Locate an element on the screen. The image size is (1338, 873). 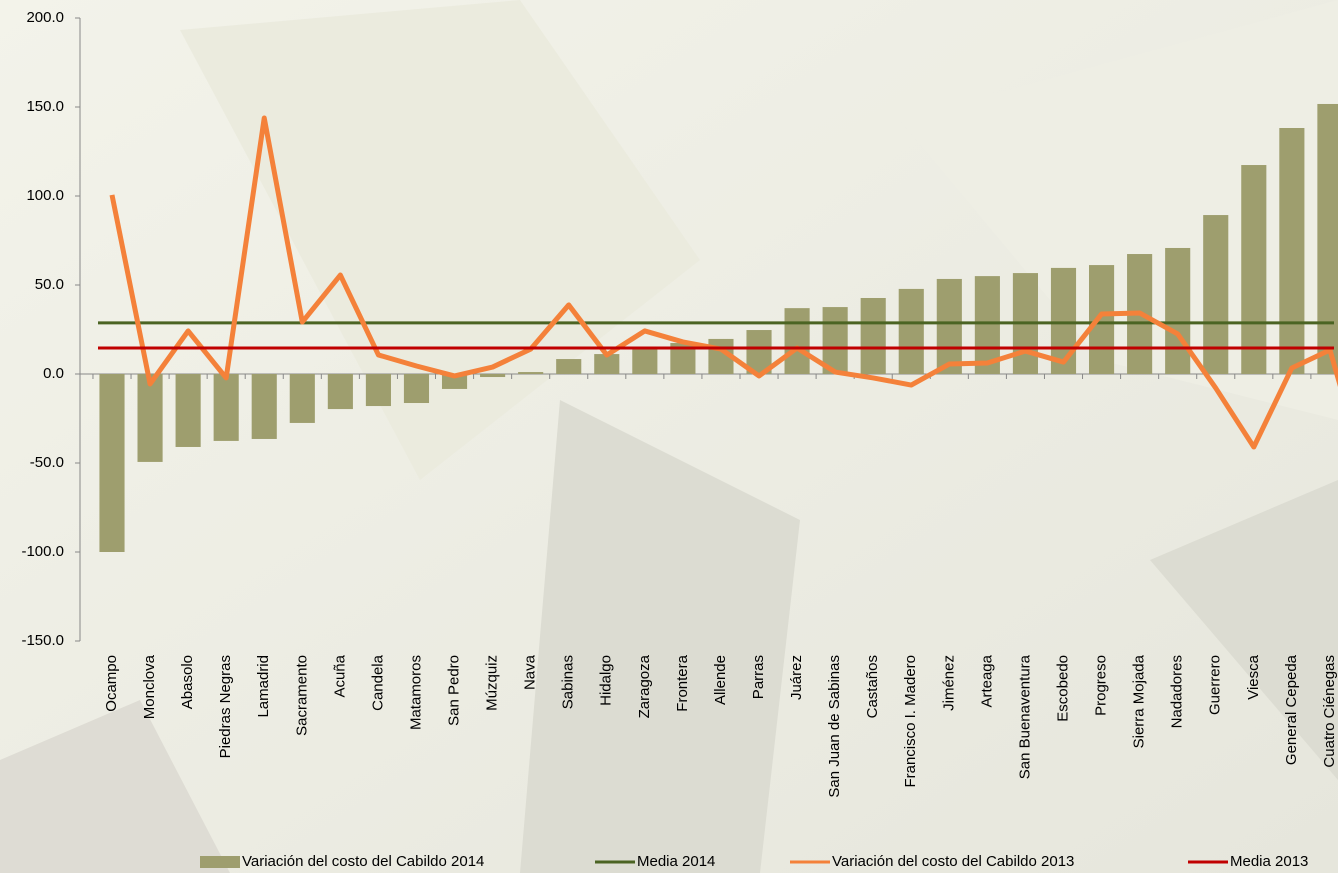
x-tick-label: Hidalgo is located at coordinates (606, 680).